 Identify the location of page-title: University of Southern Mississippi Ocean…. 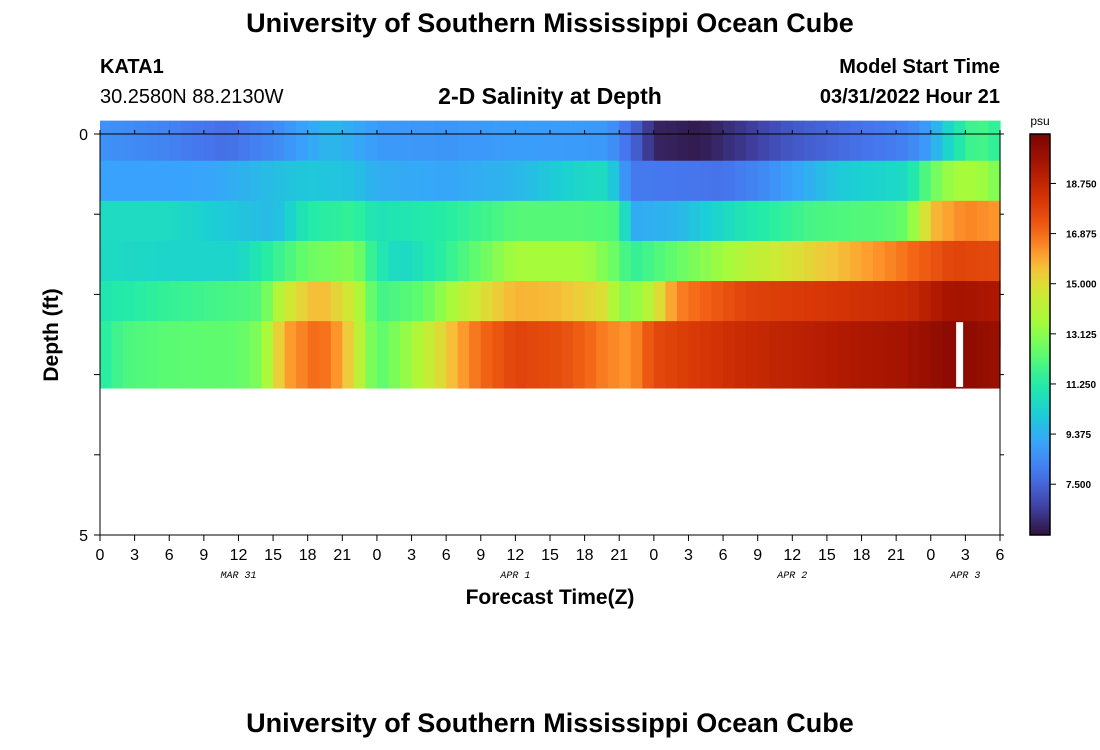
(550, 23).